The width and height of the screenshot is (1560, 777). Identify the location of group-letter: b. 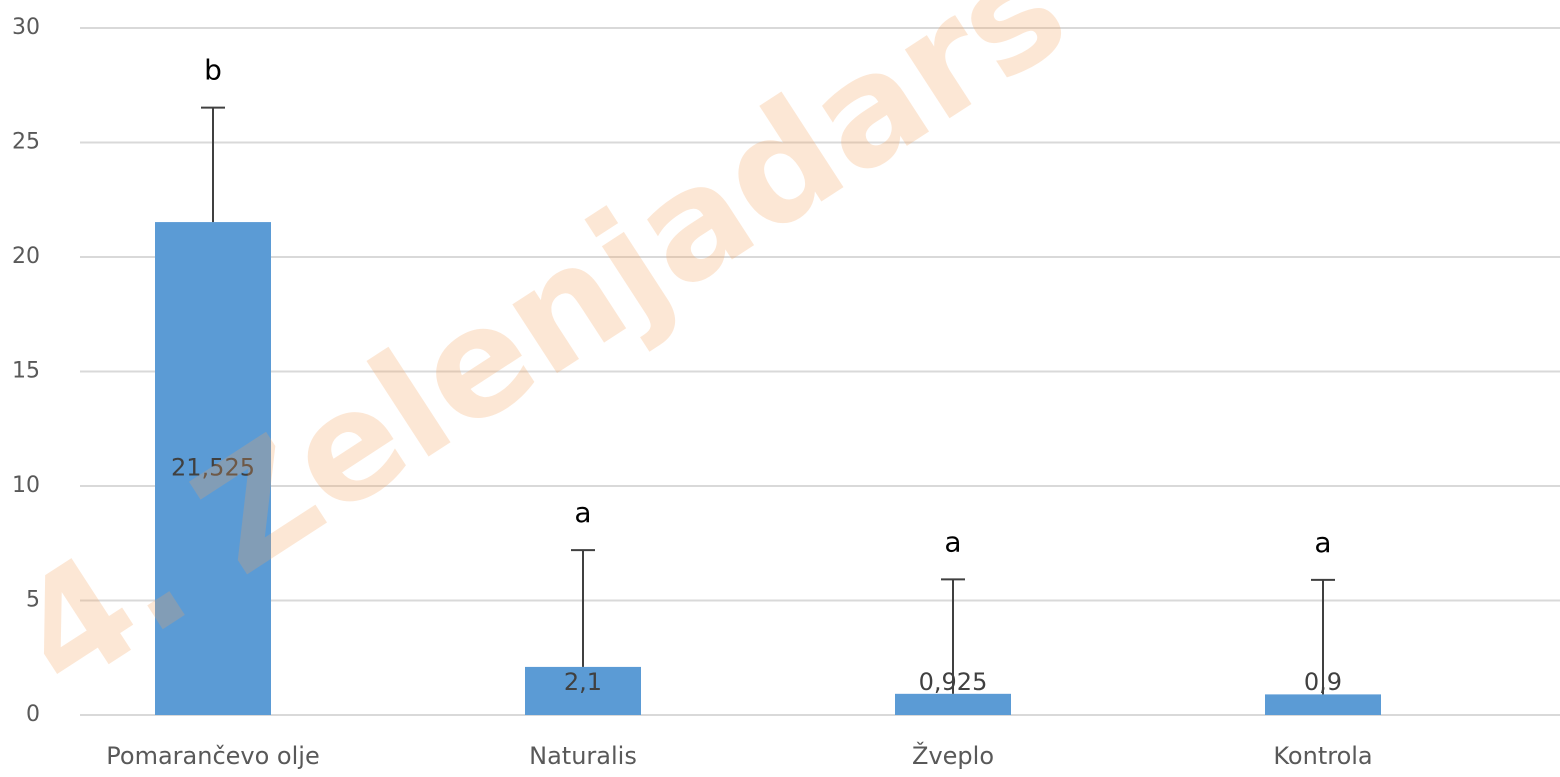
(213, 70).